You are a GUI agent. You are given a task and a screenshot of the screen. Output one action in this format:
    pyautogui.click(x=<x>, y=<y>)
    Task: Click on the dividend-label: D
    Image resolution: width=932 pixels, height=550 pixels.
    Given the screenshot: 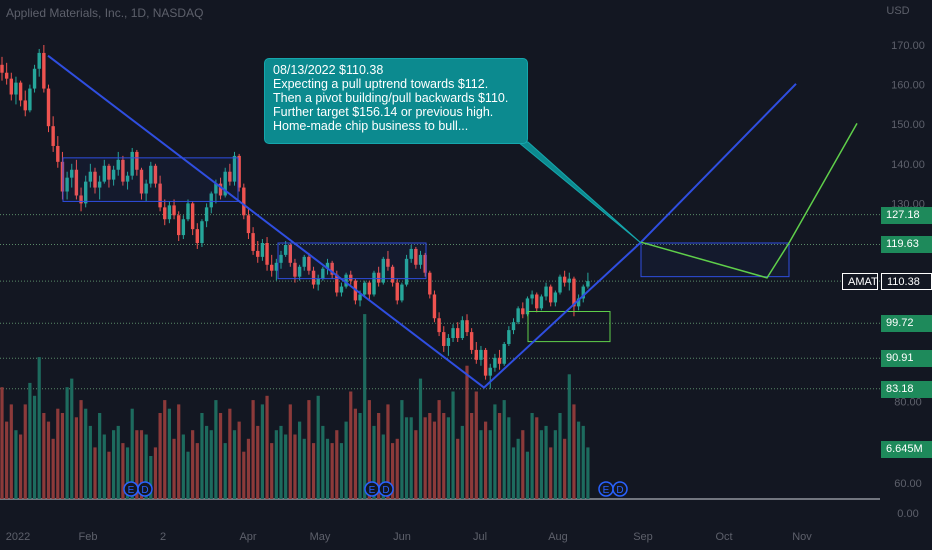 What is the action you would take?
    pyautogui.click(x=144, y=490)
    